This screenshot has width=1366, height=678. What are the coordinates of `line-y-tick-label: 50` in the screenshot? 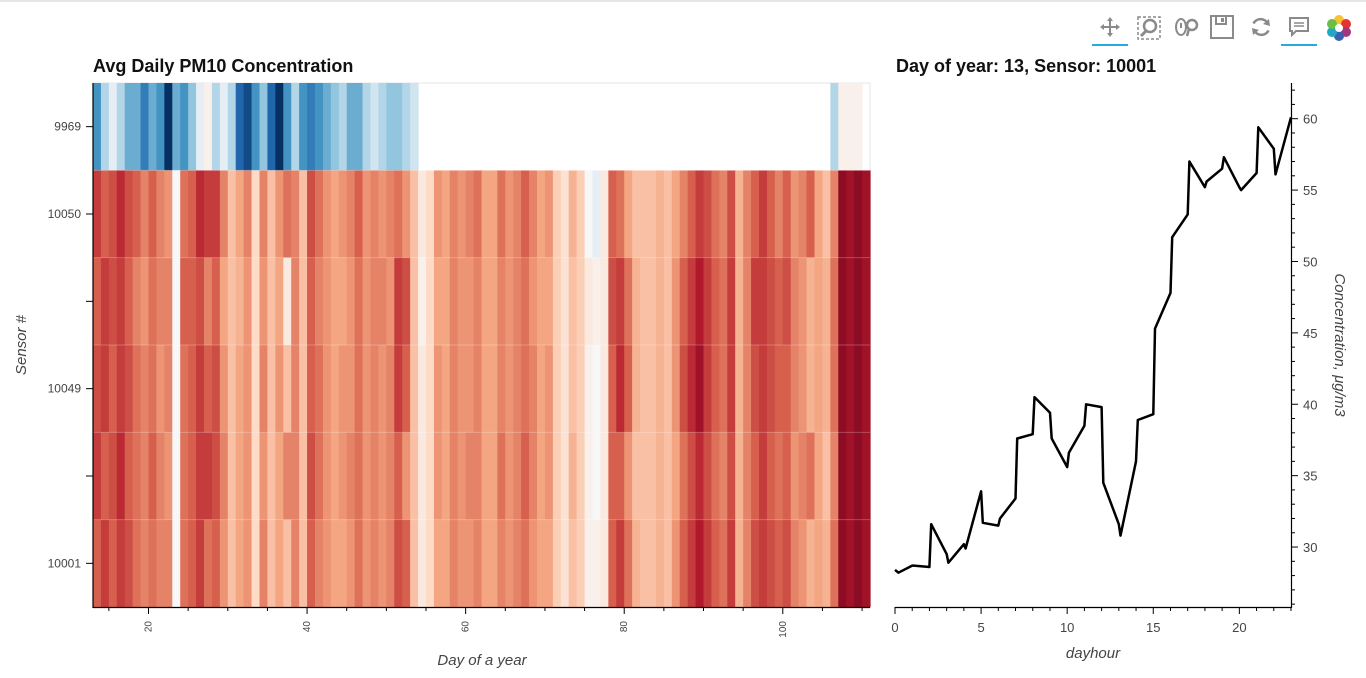 It's located at (1310, 261).